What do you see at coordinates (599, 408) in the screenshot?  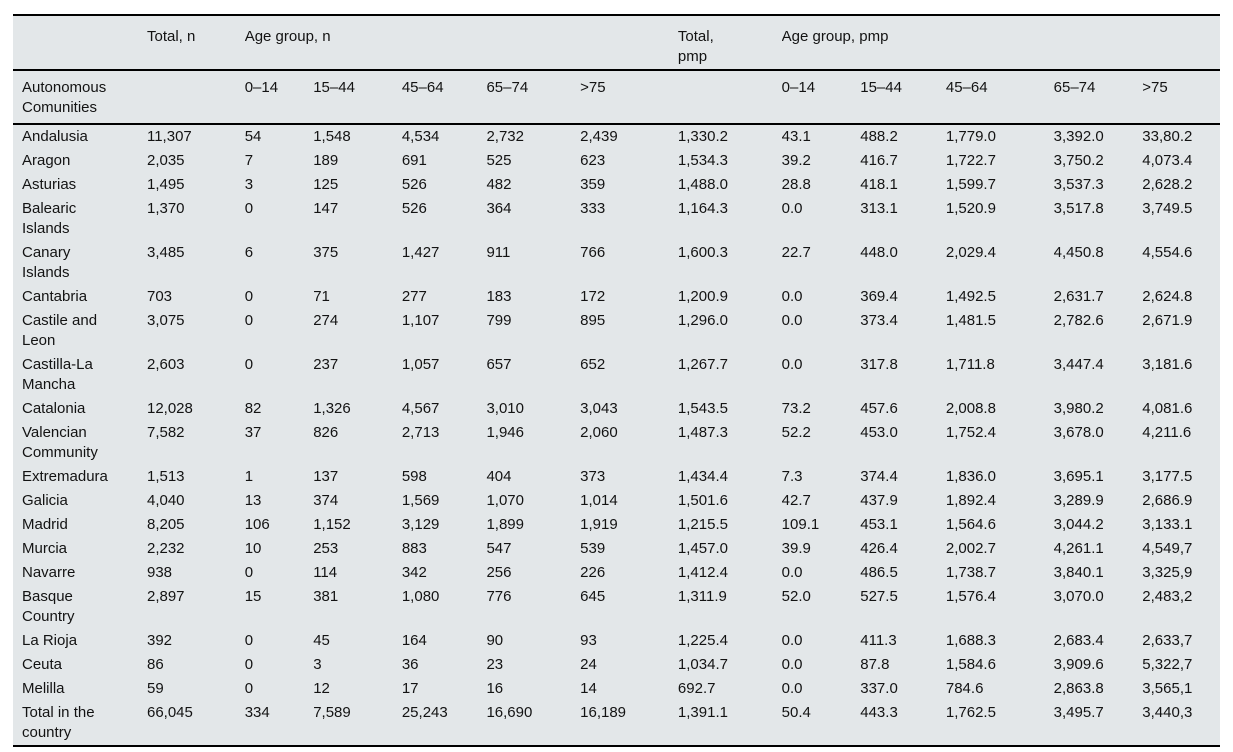 I see `cell-n-over-75: 3,043` at bounding box center [599, 408].